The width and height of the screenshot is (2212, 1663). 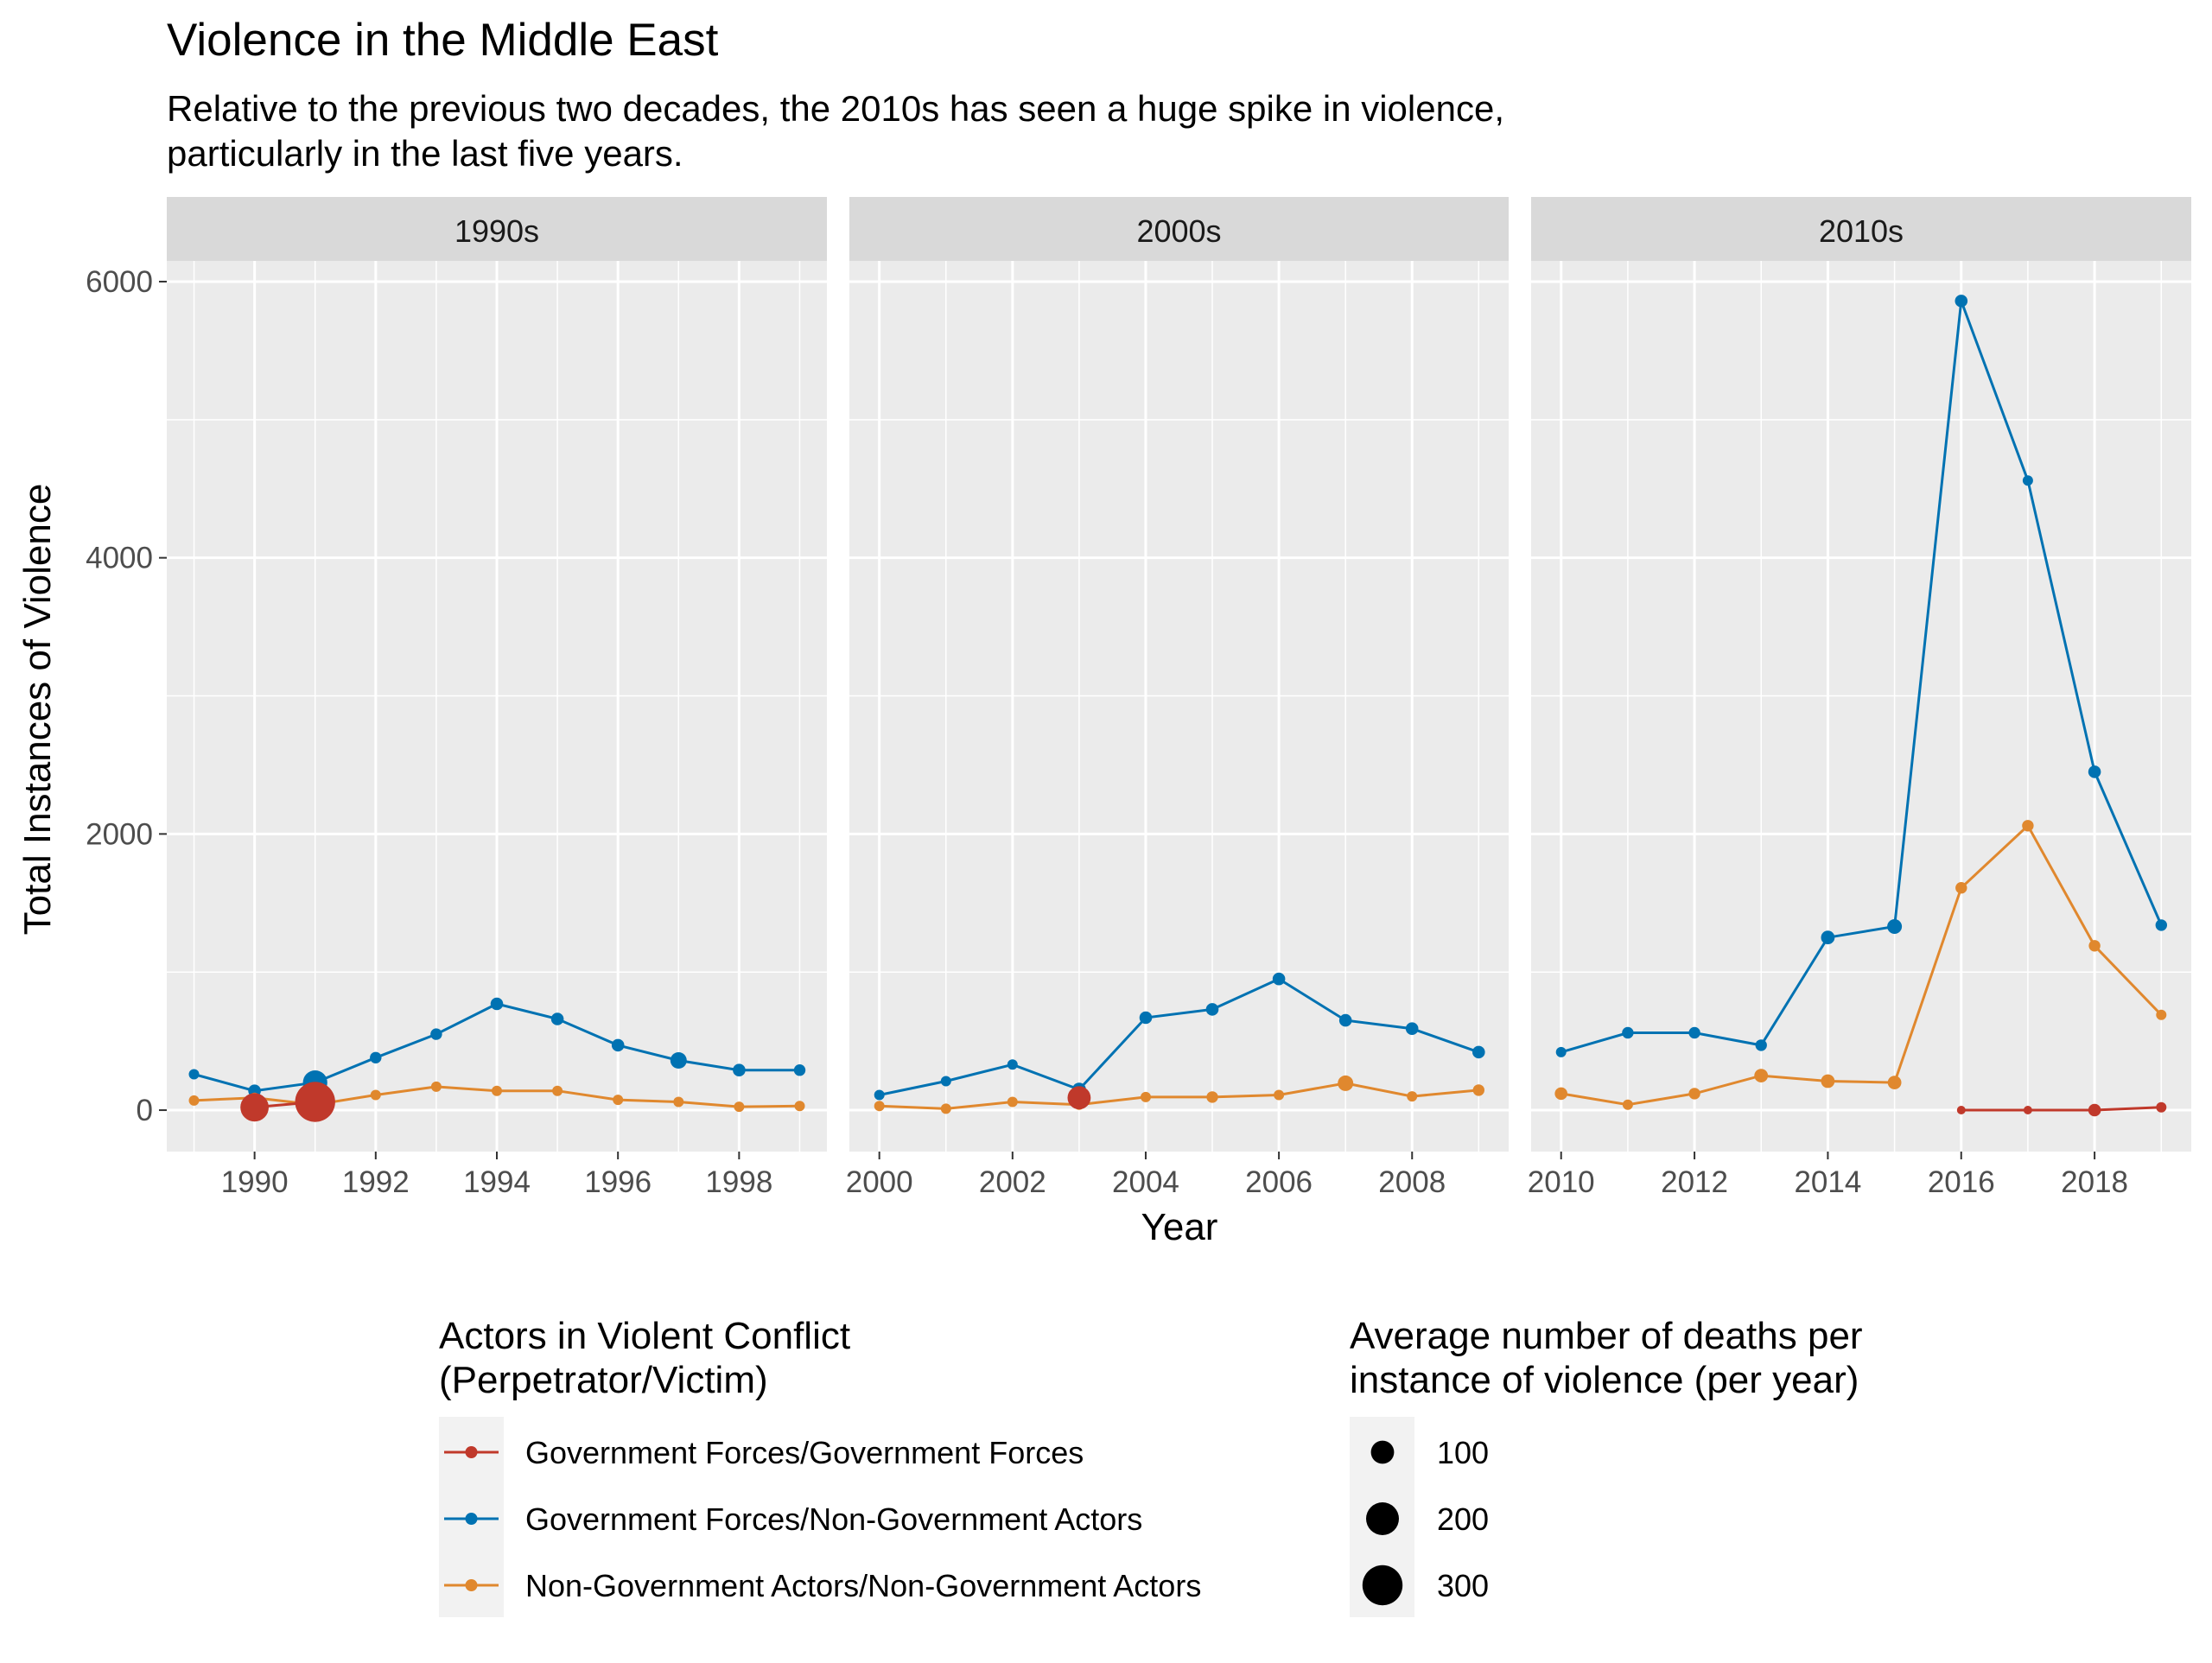 I want to click on legend-size-key-300: 300, so click(x=1425, y=1586).